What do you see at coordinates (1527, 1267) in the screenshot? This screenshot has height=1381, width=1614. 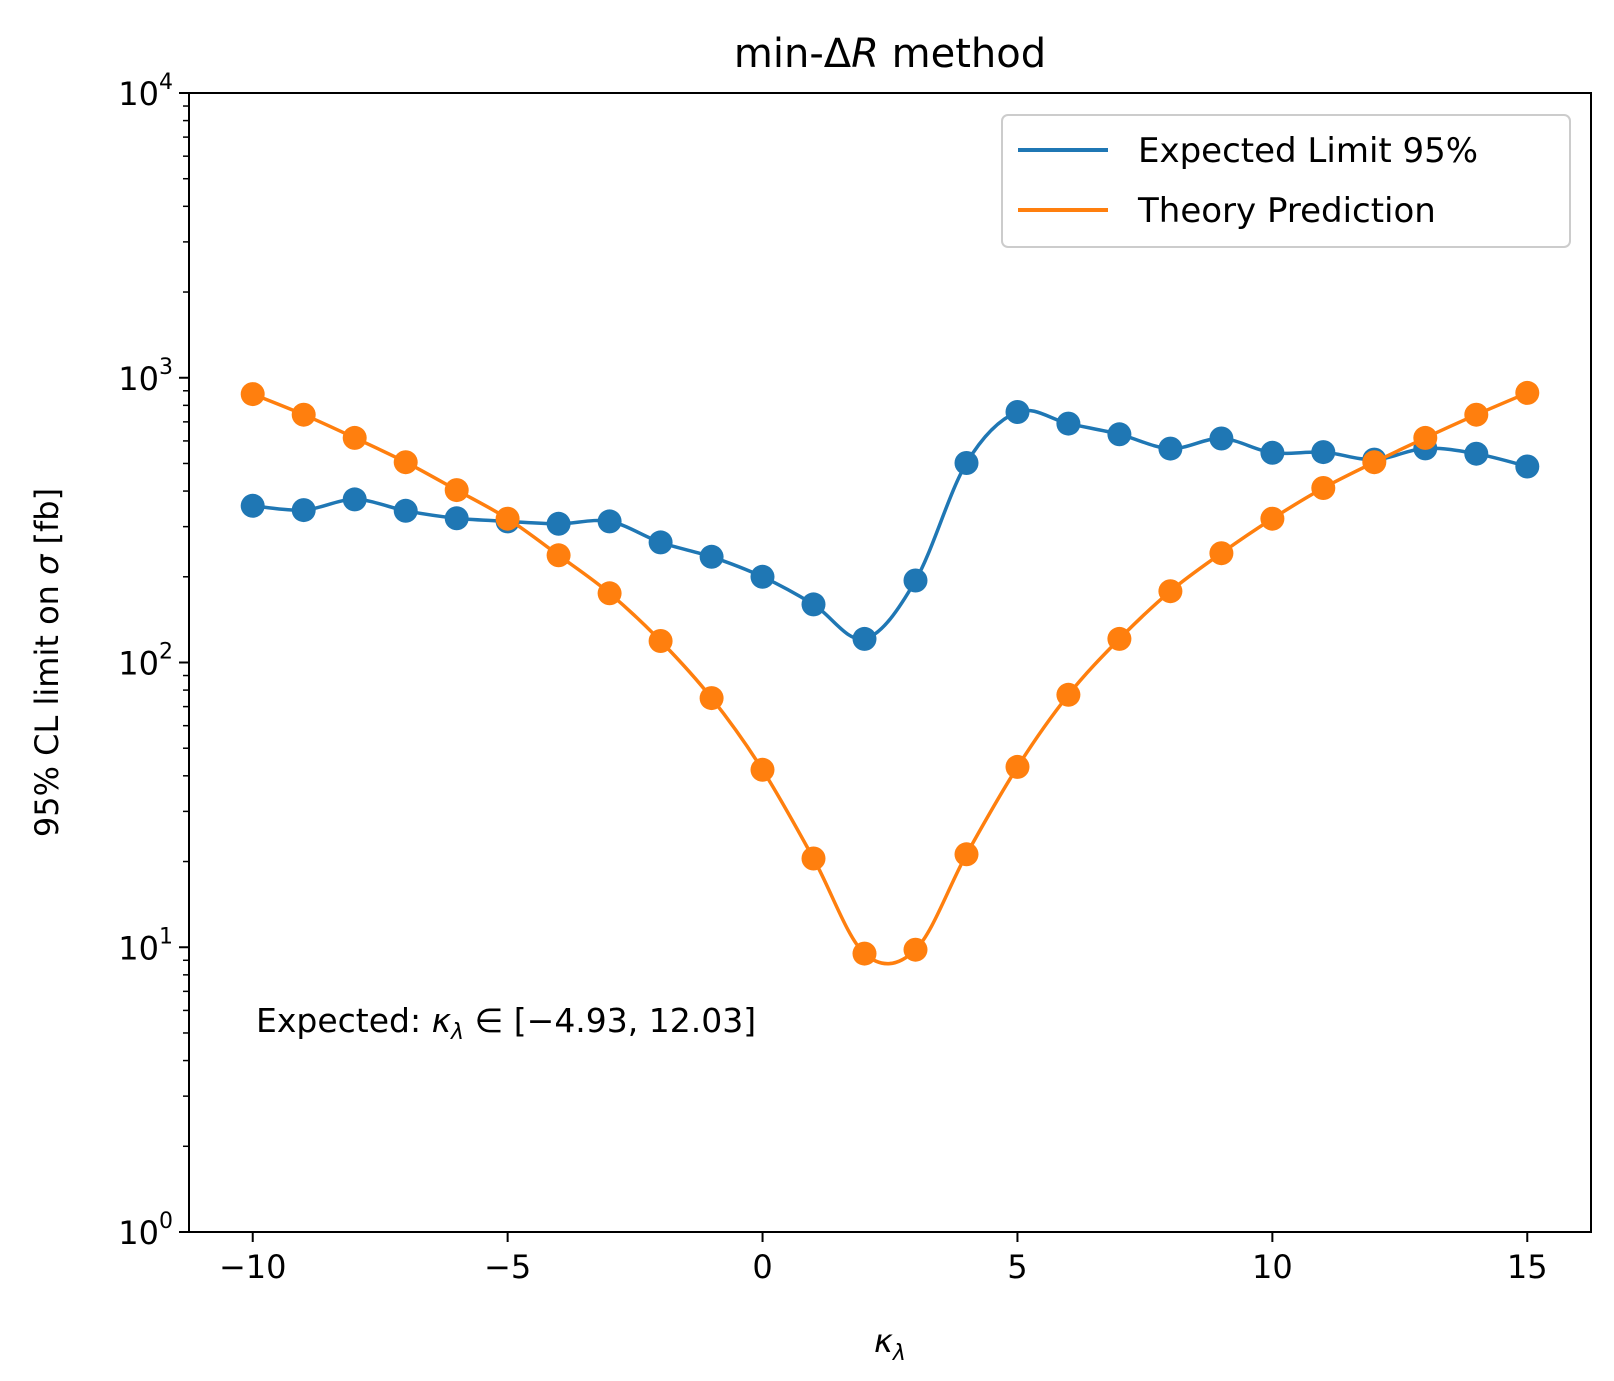 I see `x-tick-label: 15` at bounding box center [1527, 1267].